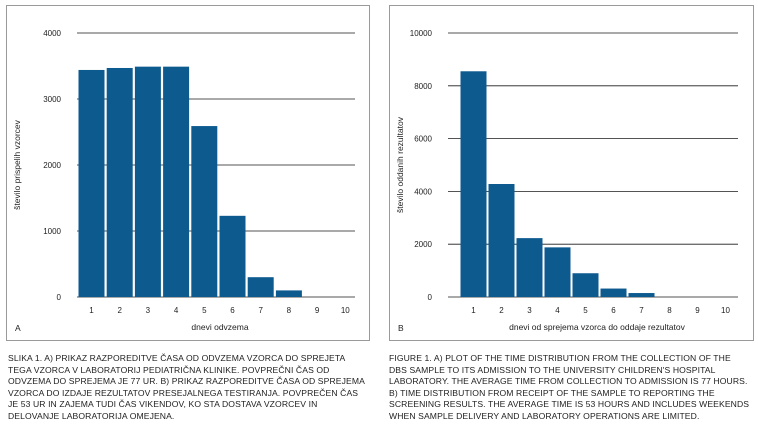 The image size is (758, 428). I want to click on x-tick-label-a-7: 7, so click(260, 310).